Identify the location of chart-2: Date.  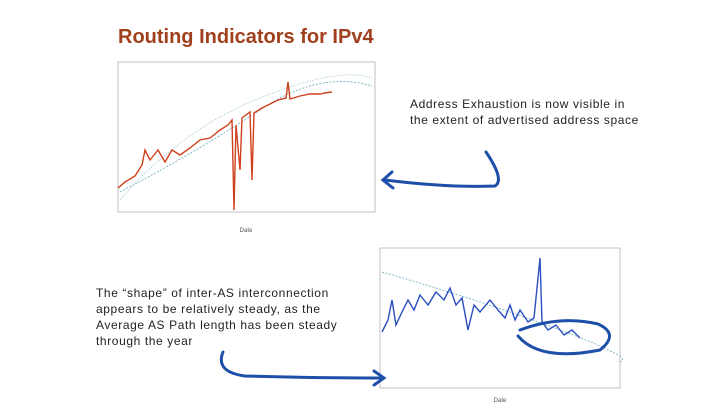
(501, 325).